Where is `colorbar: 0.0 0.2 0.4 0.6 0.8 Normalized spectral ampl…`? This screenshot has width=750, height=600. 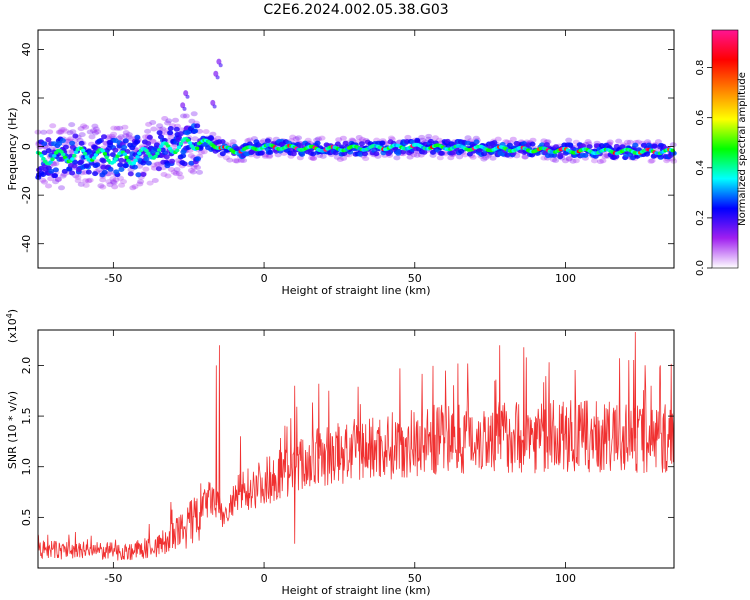
colorbar: 0.0 0.2 0.4 0.6 0.8 Normalized spectral ampl… is located at coordinates (721, 152).